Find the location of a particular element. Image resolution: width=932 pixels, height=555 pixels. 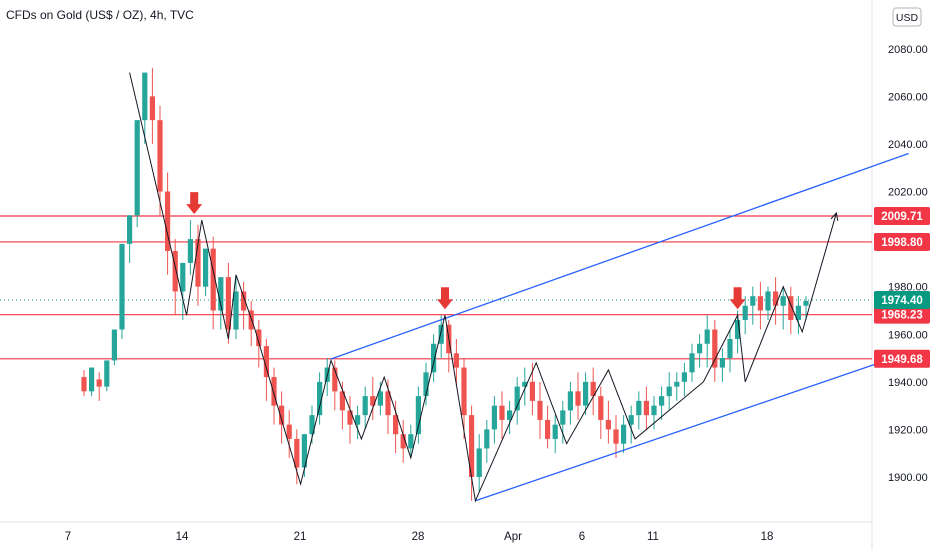

price-label-text: 1974.40 is located at coordinates (902, 301).